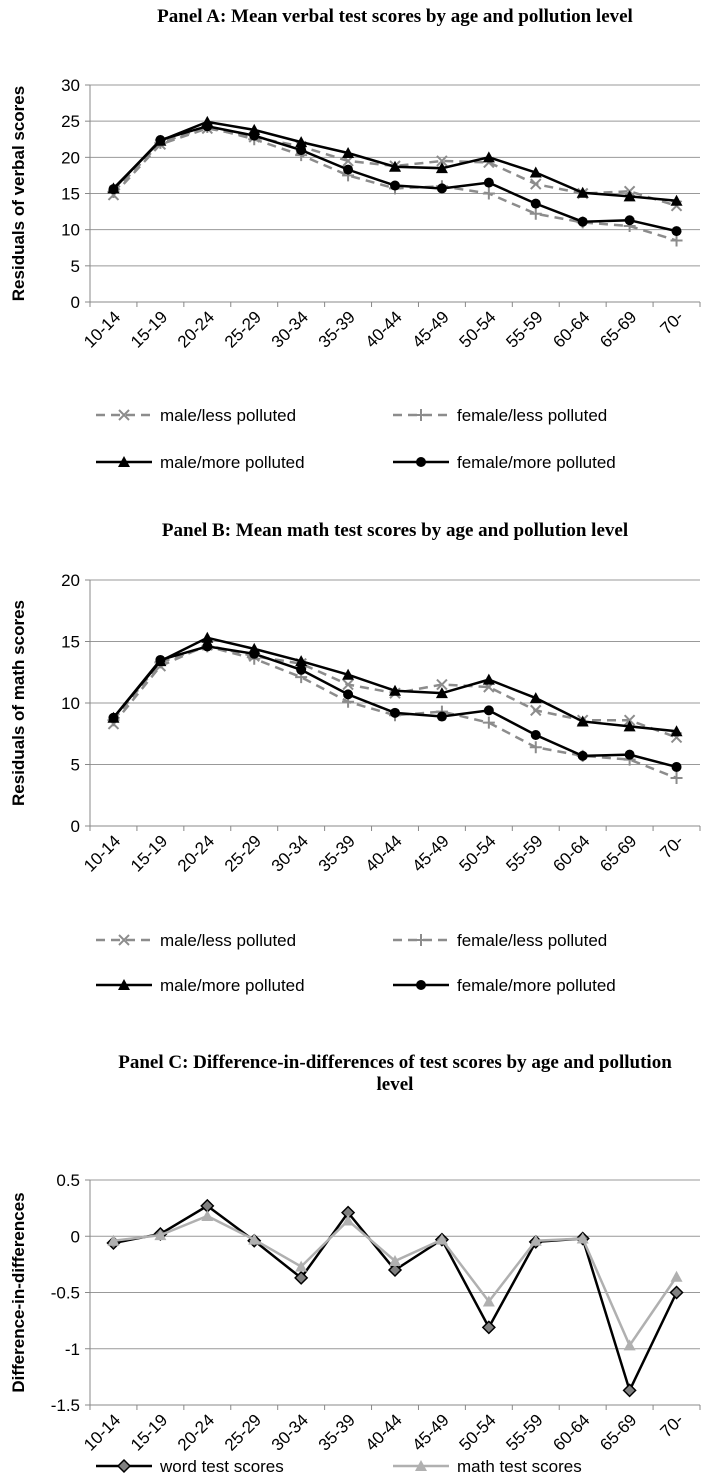 This screenshot has width=704, height=1477. What do you see at coordinates (232, 462) in the screenshot?
I see `legend-label: male/more polluted` at bounding box center [232, 462].